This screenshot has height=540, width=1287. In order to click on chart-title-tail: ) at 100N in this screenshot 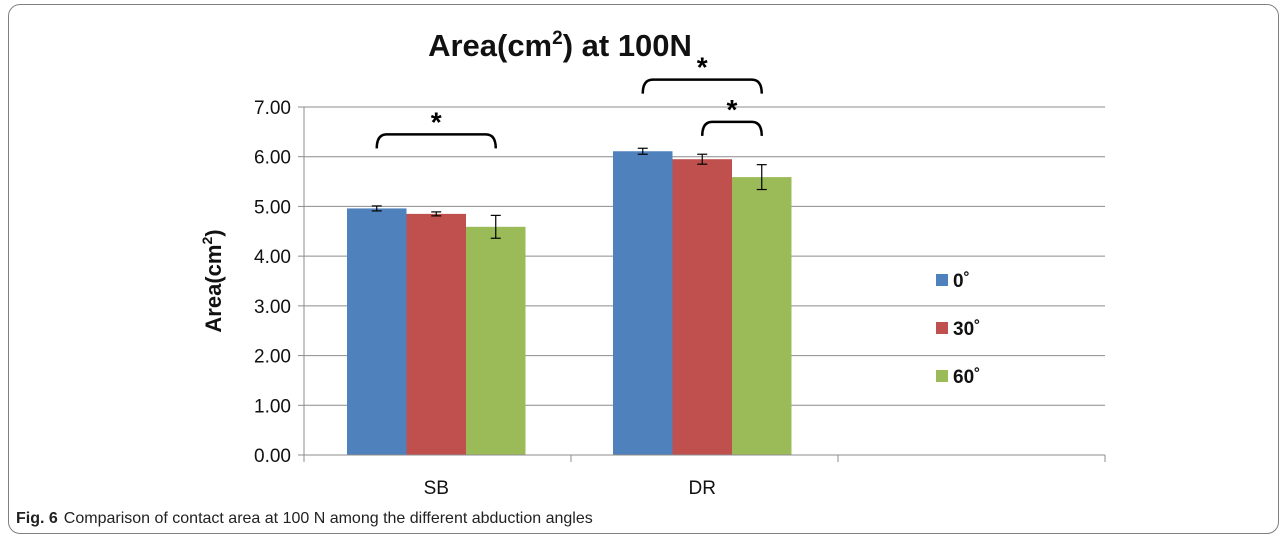, I will do `click(627, 45)`.